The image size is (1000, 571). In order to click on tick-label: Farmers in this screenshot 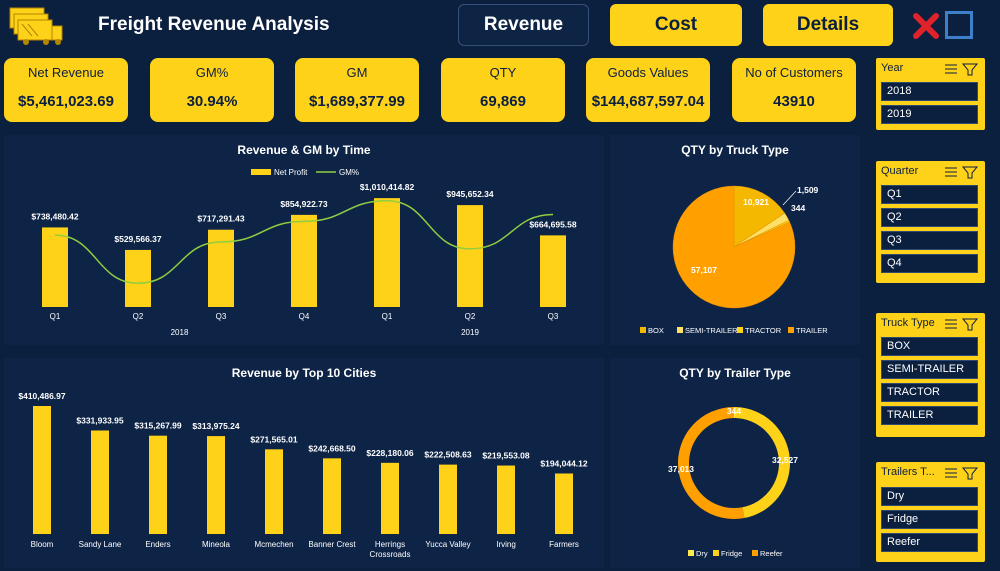, I will do `click(564, 544)`.